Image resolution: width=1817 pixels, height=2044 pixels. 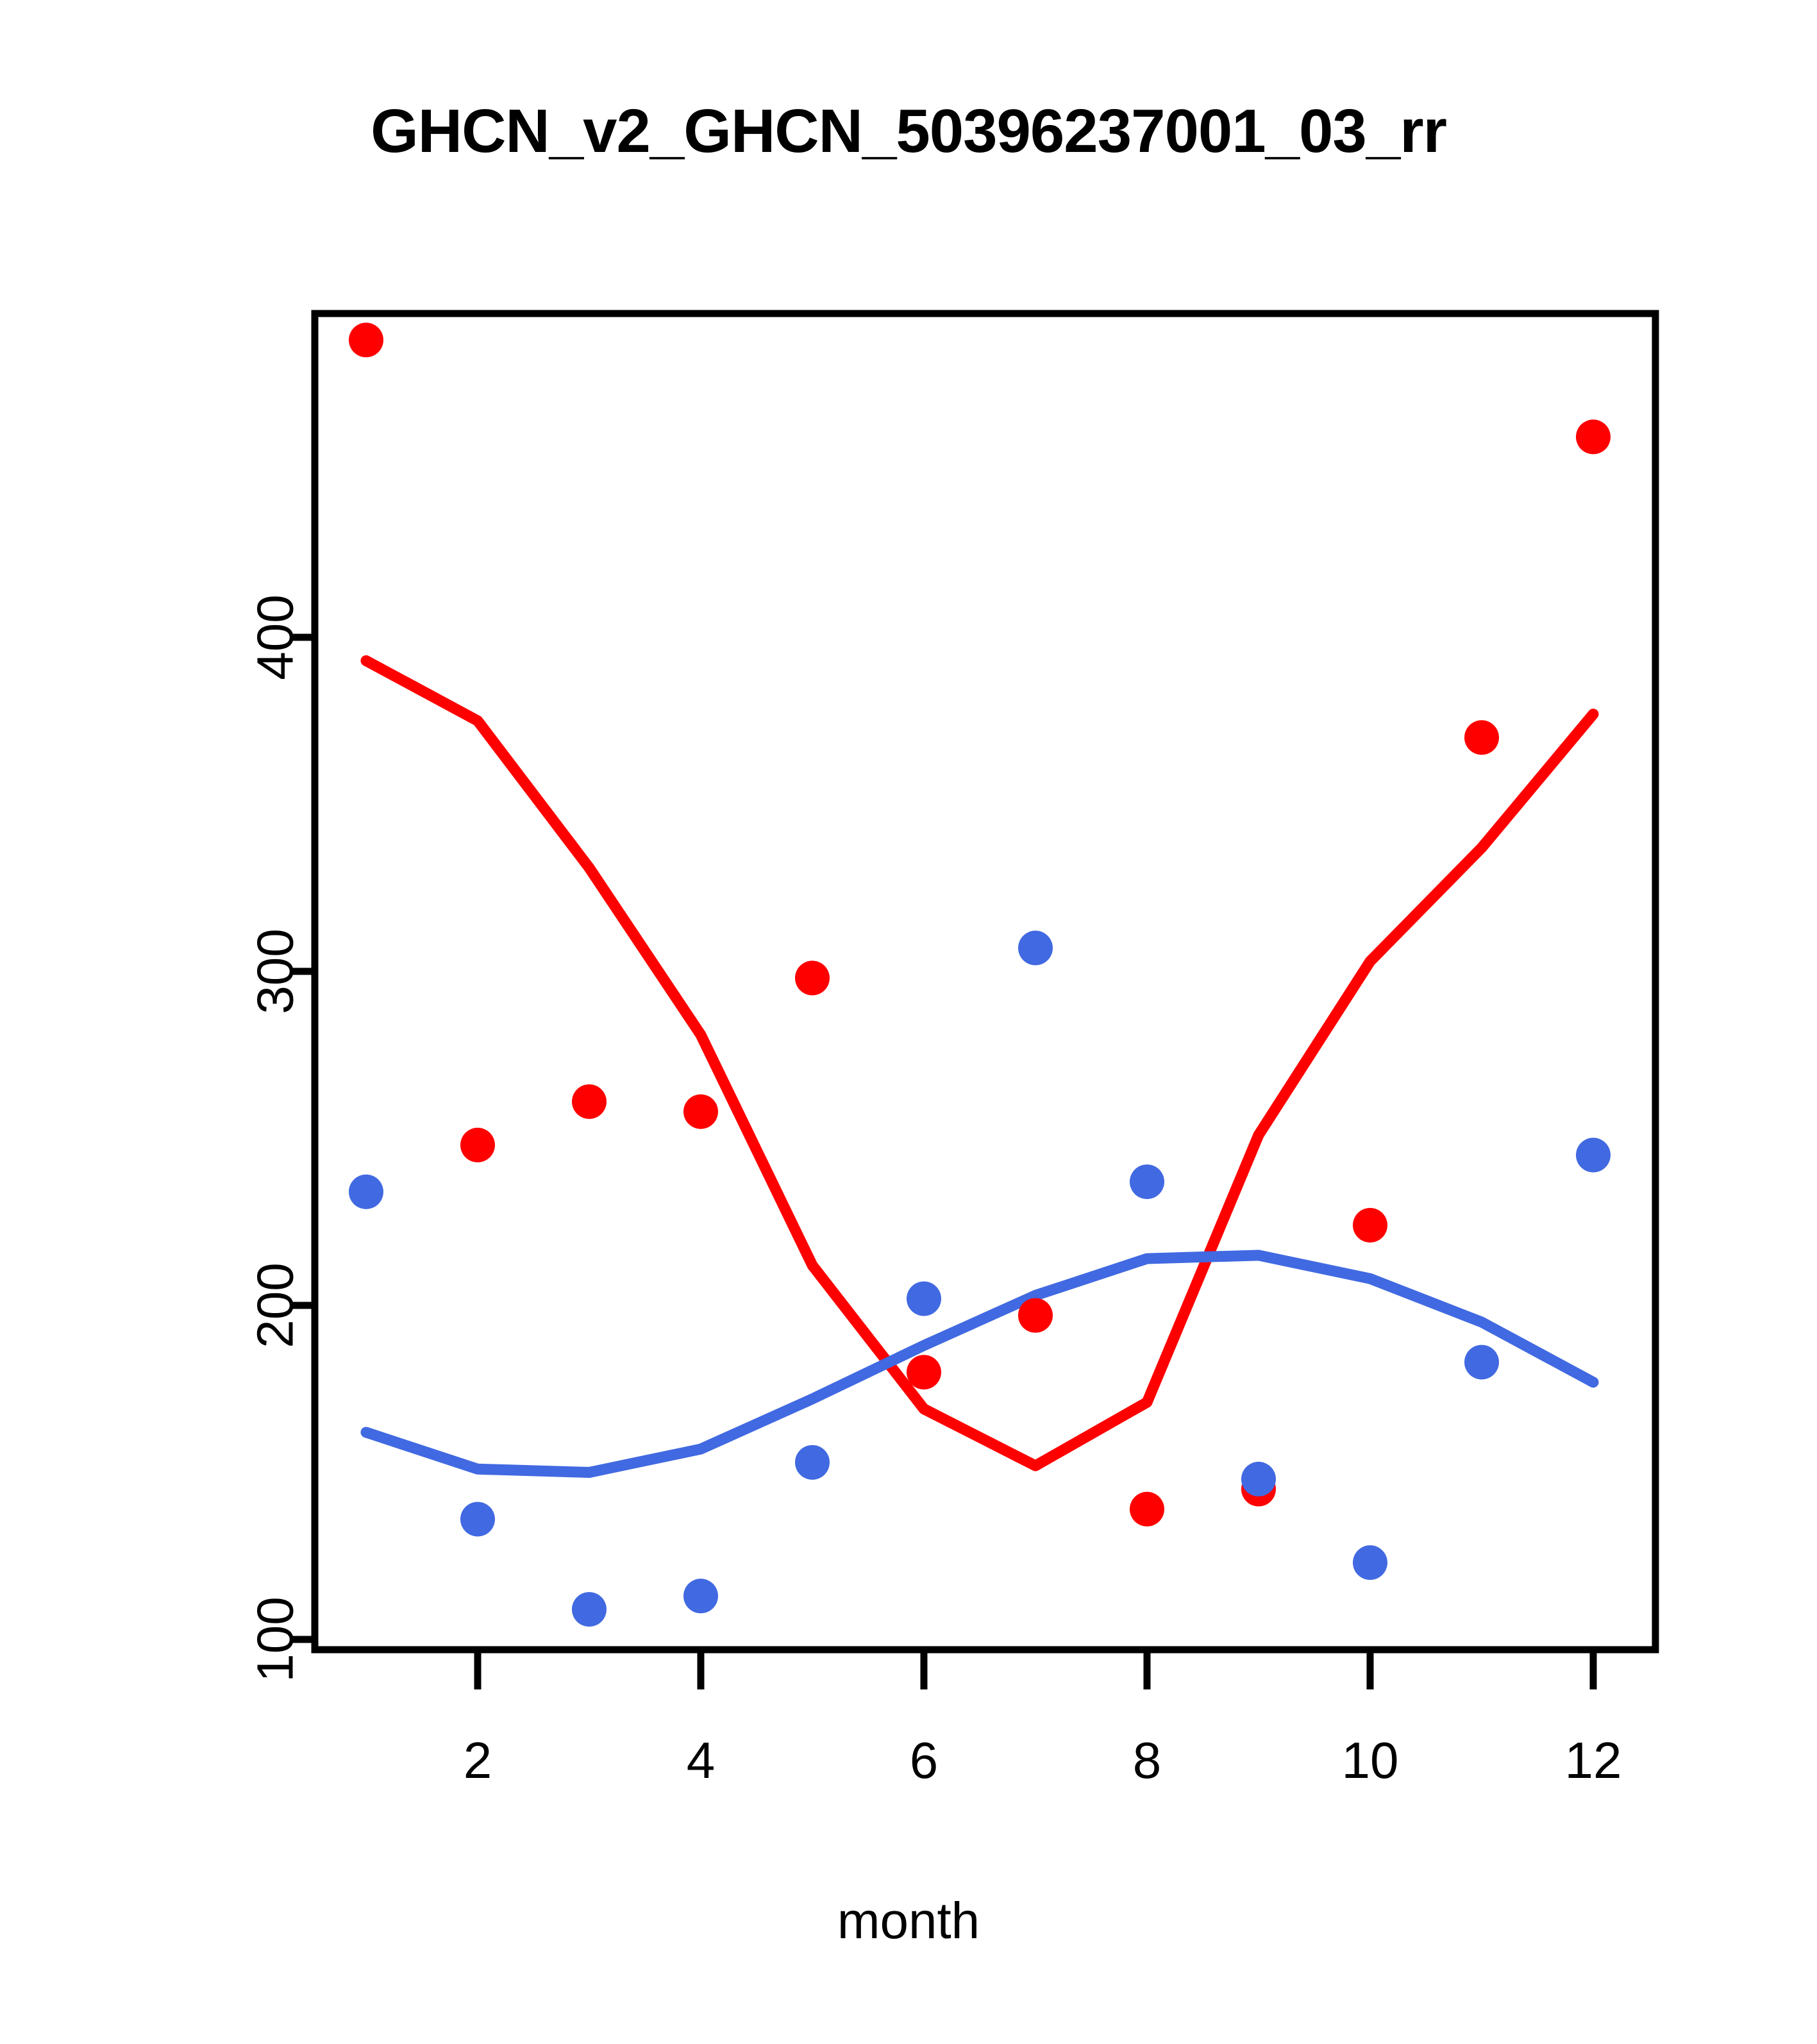 What do you see at coordinates (908, 1920) in the screenshot?
I see `x-axis-title: month` at bounding box center [908, 1920].